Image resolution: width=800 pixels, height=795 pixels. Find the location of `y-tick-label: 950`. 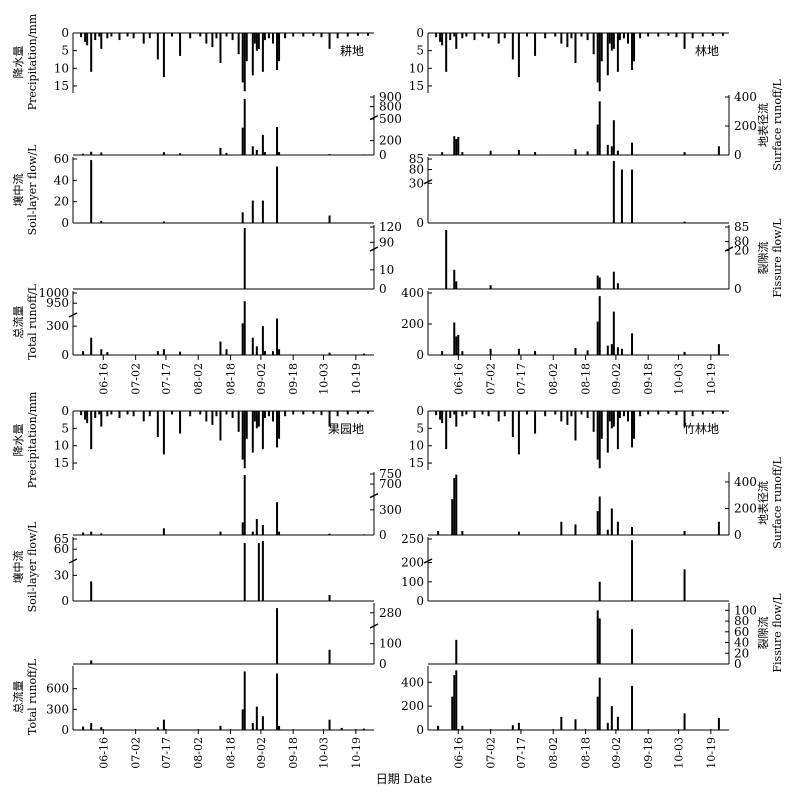

y-tick-label: 950 is located at coordinates (57, 303).